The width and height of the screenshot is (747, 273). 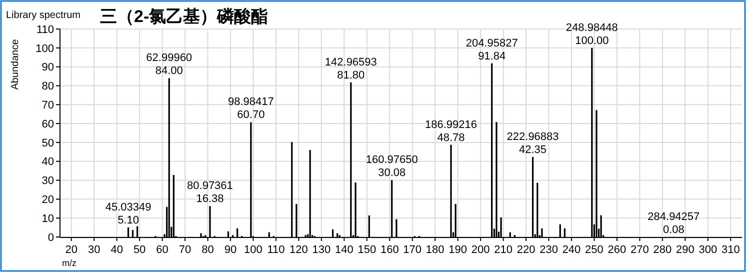 What do you see at coordinates (571, 250) in the screenshot?
I see `x-tick-label: 240` at bounding box center [571, 250].